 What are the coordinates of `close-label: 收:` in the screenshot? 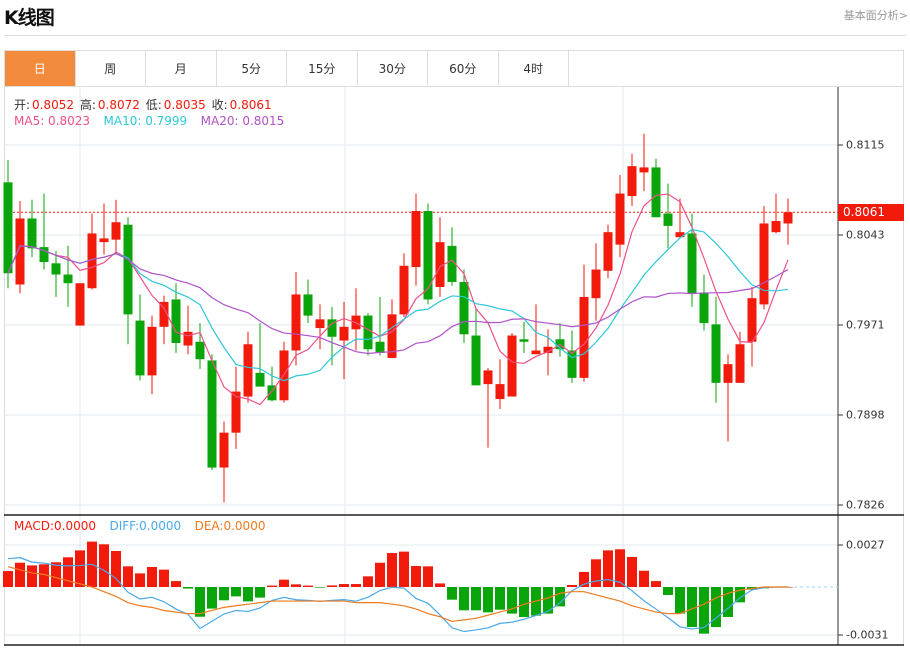 It's located at (219, 105).